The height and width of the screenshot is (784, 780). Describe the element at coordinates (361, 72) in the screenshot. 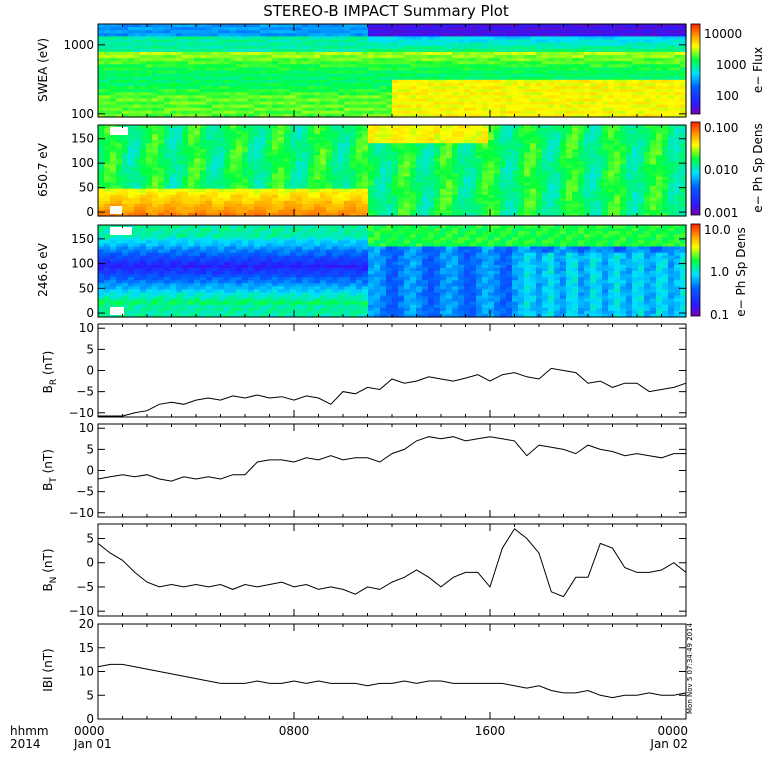

I see `swea-spectrogram-panel: 1000 100 SWEA (eV)` at that location.